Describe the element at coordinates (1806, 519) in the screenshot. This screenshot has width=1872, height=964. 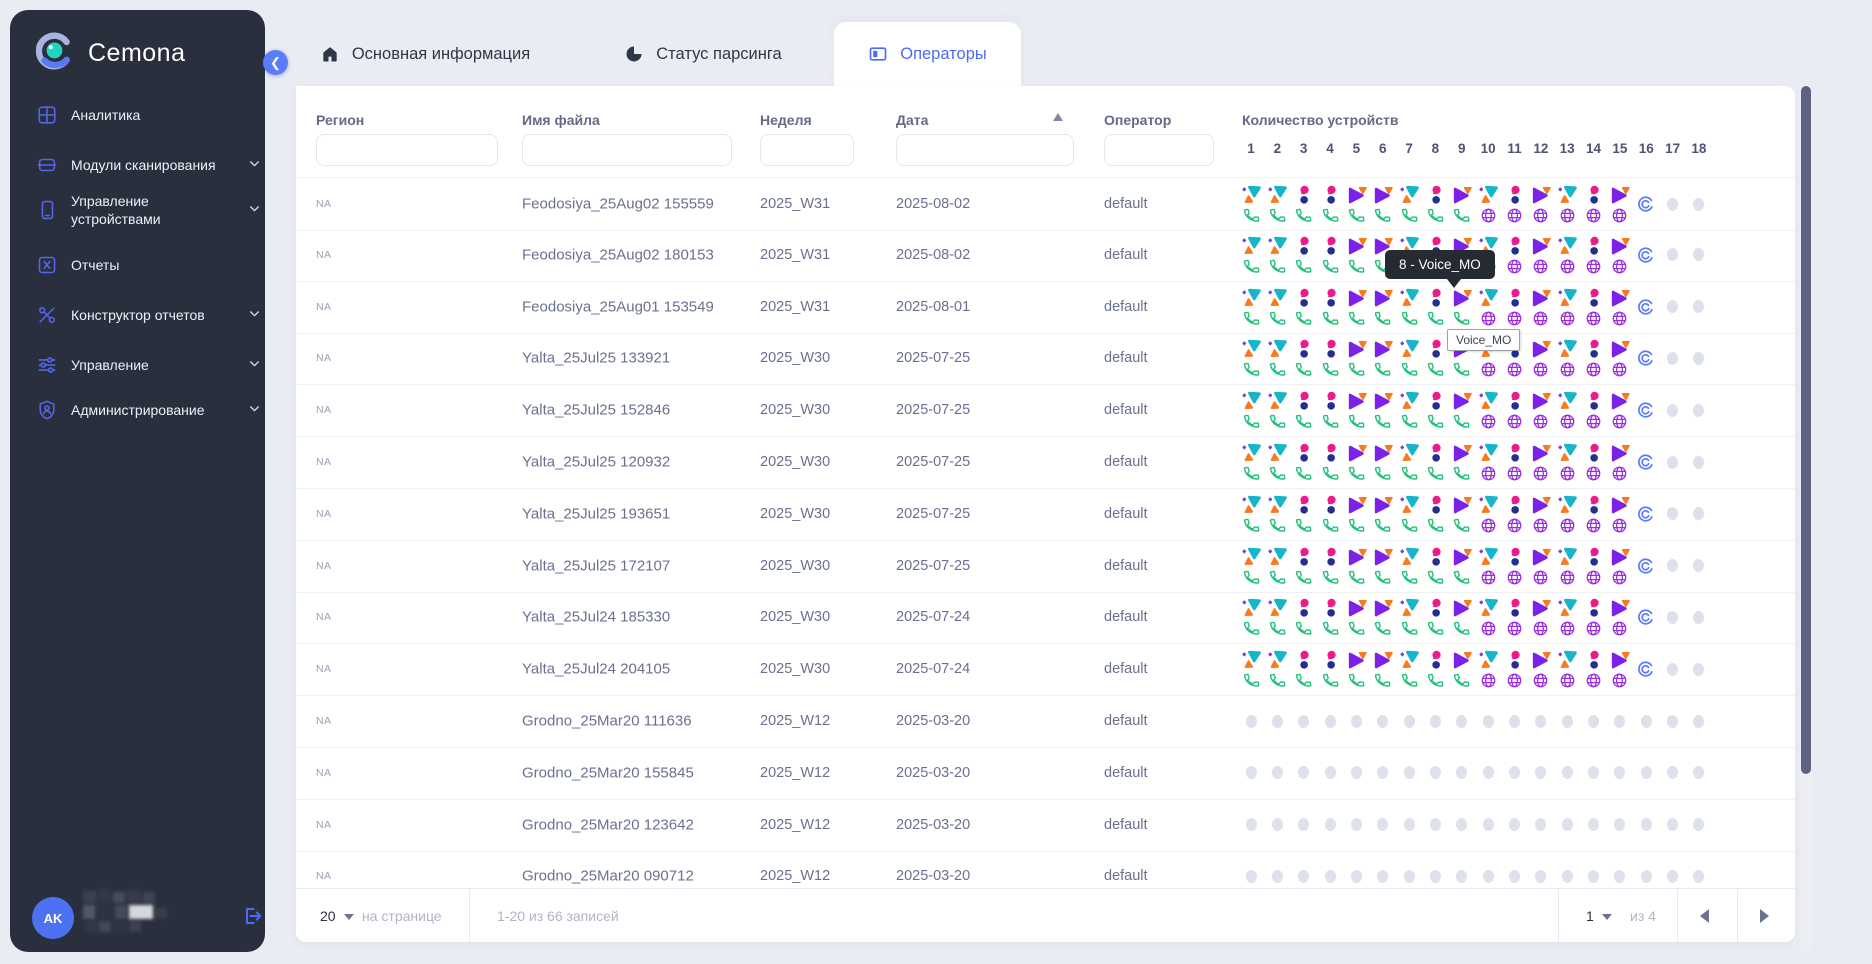
I see `scrollbar-track` at that location.